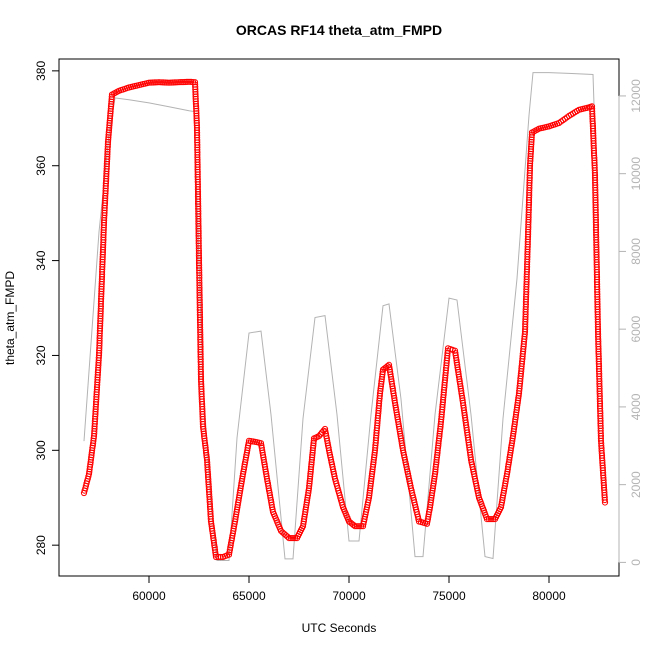 The width and height of the screenshot is (650, 650). Describe the element at coordinates (339, 628) in the screenshot. I see `x-axis-label: UTC Seconds` at that location.